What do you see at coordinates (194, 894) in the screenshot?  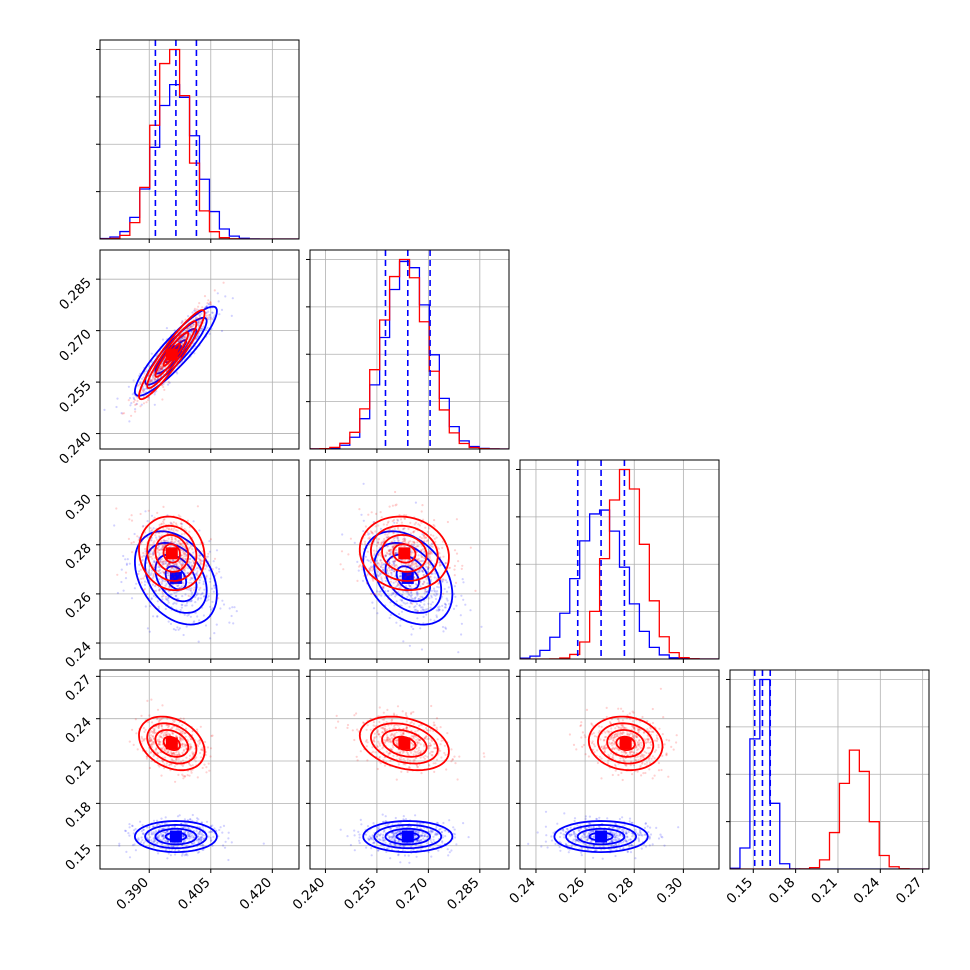 I see `x-tick-label: 0.405` at bounding box center [194, 894].